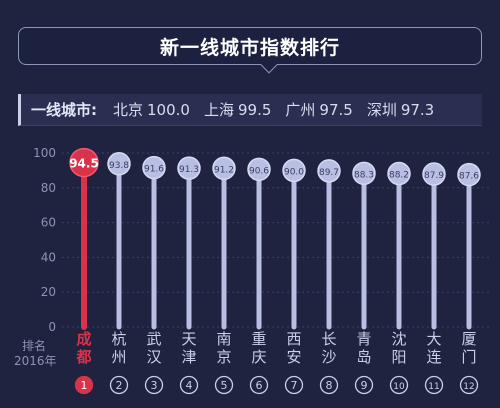 The image size is (500, 408). Describe the element at coordinates (223, 357) in the screenshot. I see `category-label: 京` at that location.